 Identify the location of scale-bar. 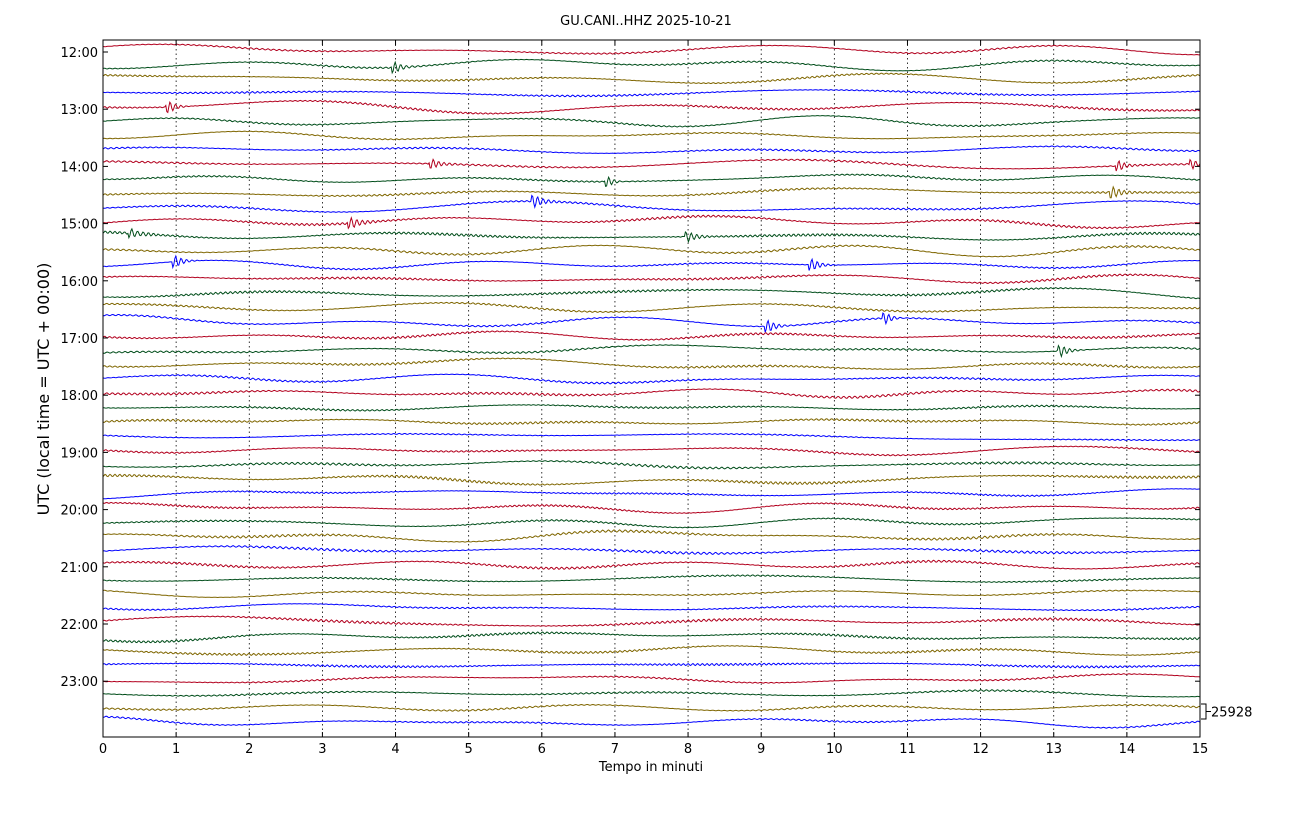
(1204, 711).